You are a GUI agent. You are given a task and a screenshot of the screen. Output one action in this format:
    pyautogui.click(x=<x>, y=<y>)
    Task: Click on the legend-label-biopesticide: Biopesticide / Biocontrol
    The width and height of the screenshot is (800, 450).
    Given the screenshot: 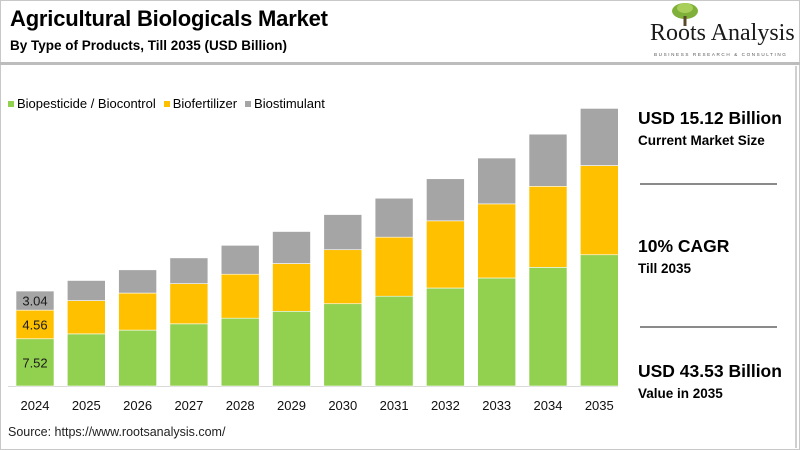 What is the action you would take?
    pyautogui.click(x=86, y=103)
    